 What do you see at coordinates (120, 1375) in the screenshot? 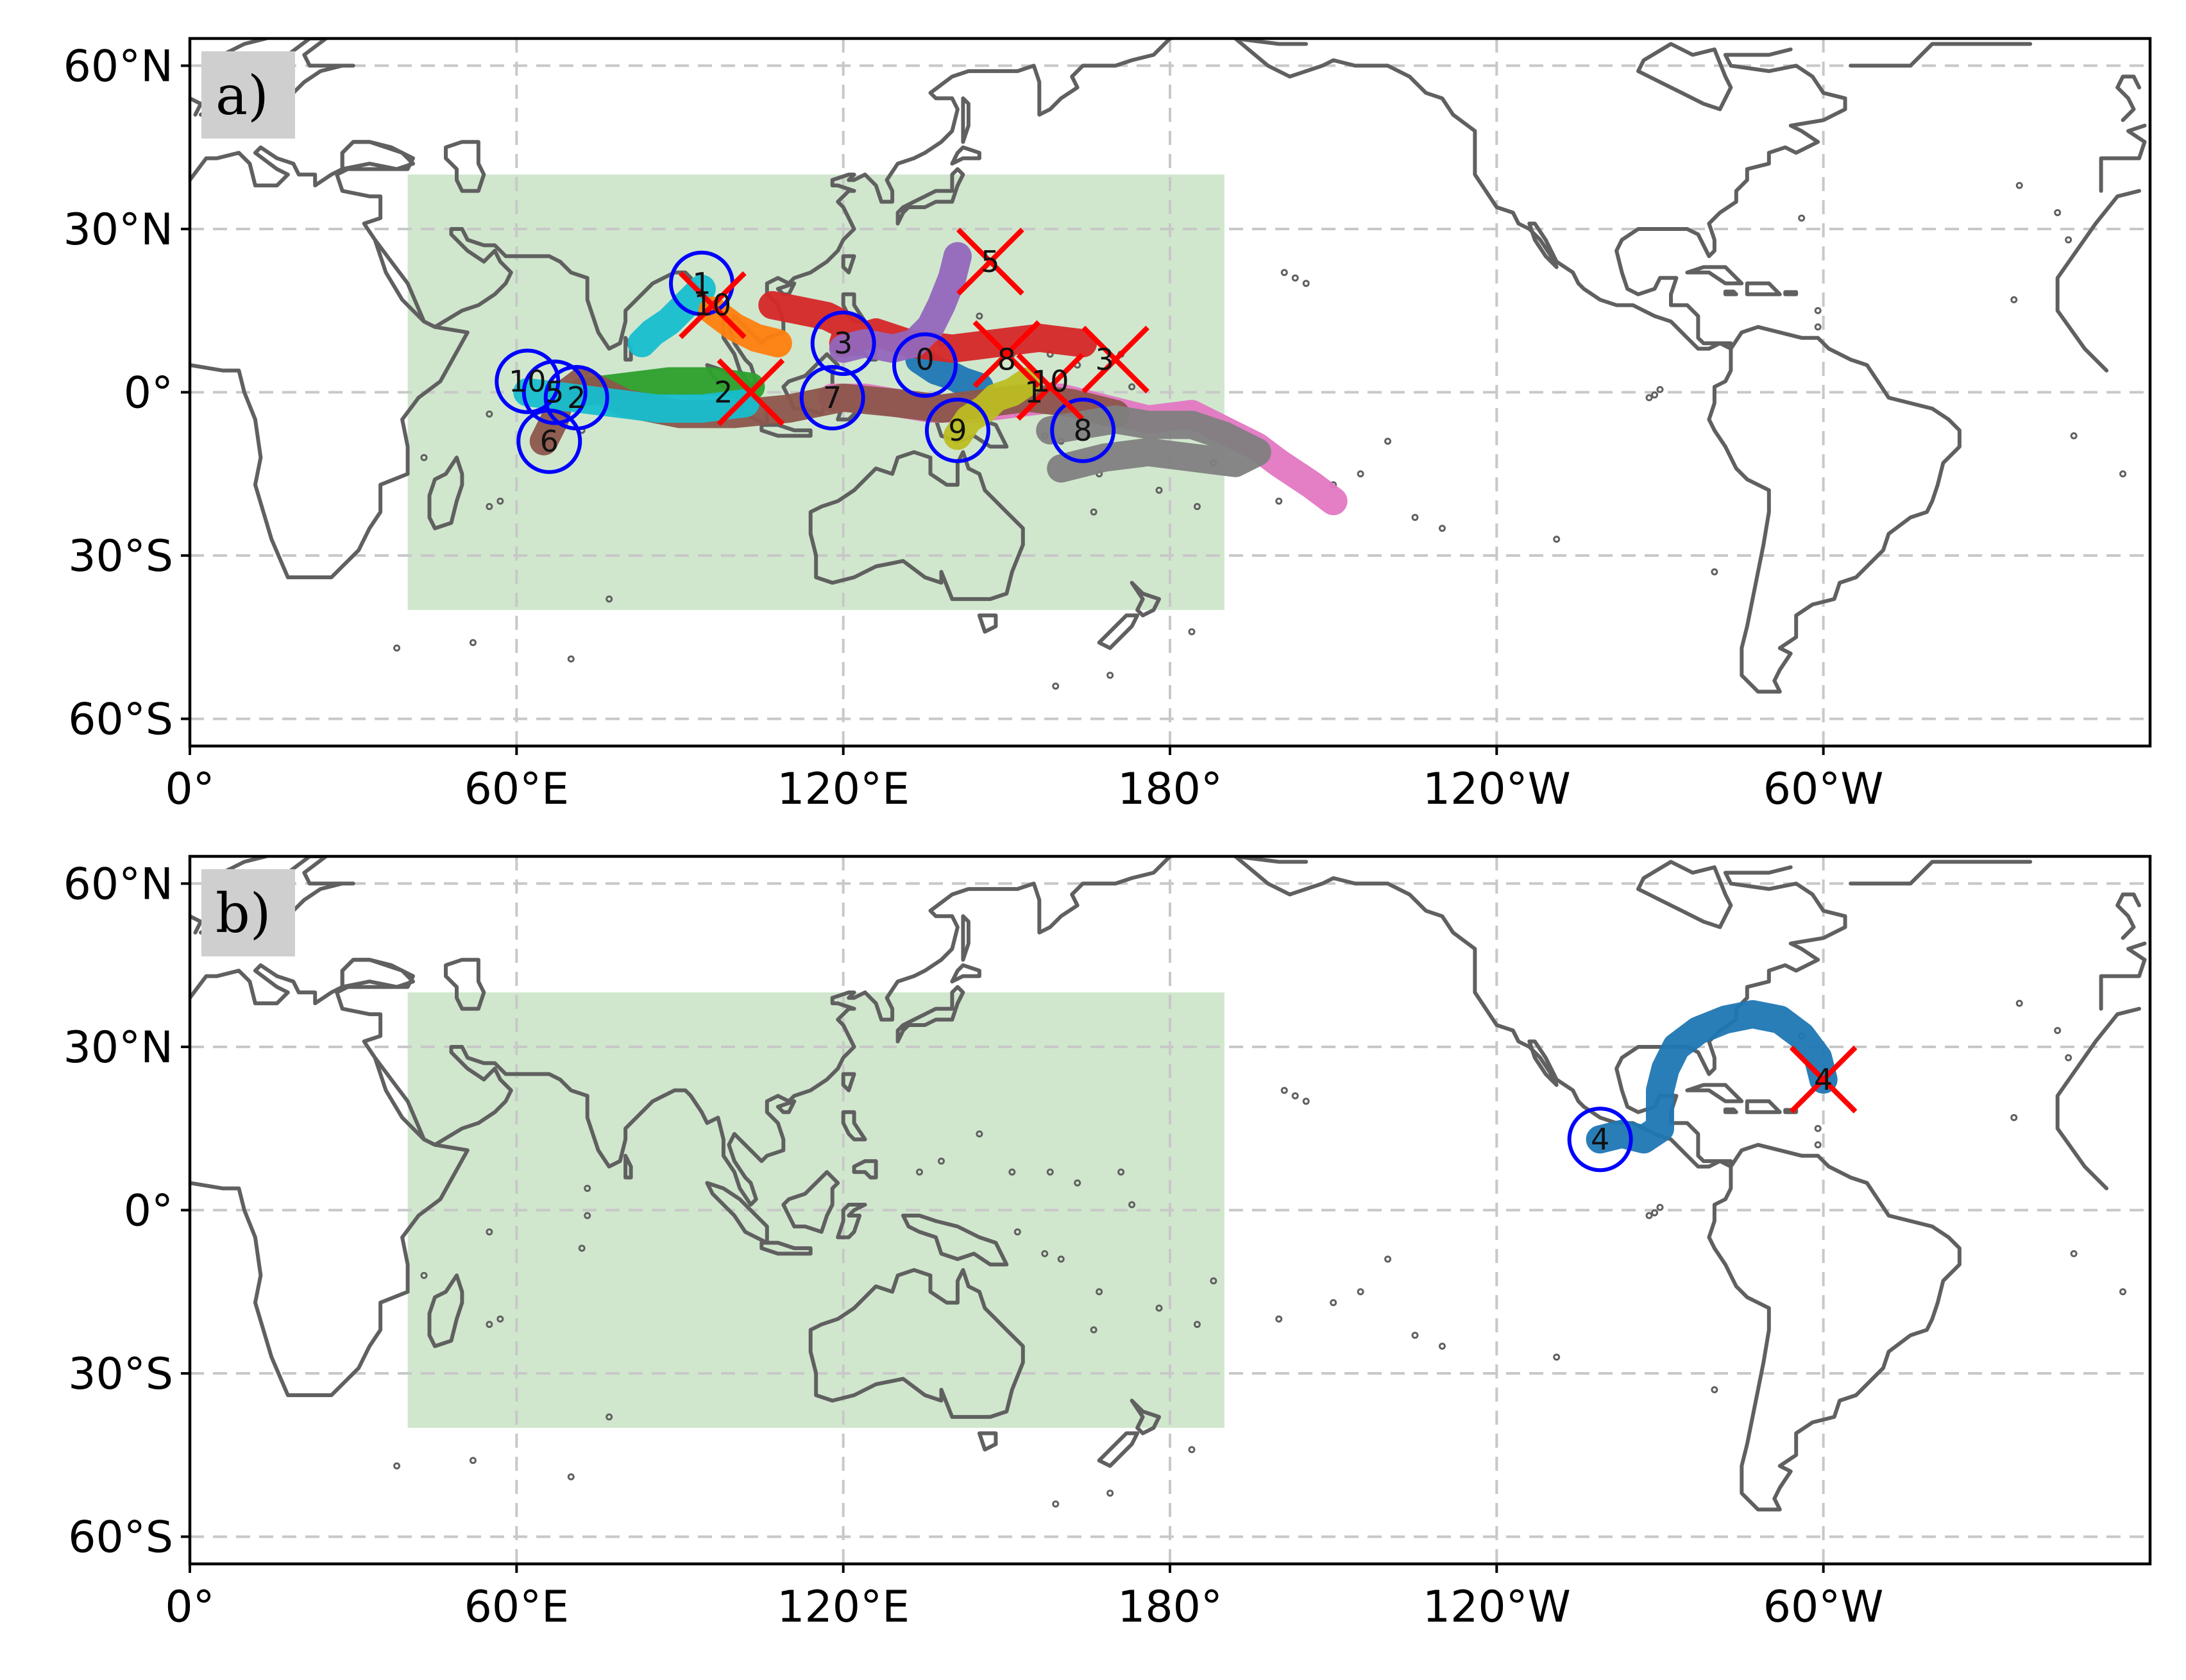
I see `y-tick-label: 30°S` at bounding box center [120, 1375].